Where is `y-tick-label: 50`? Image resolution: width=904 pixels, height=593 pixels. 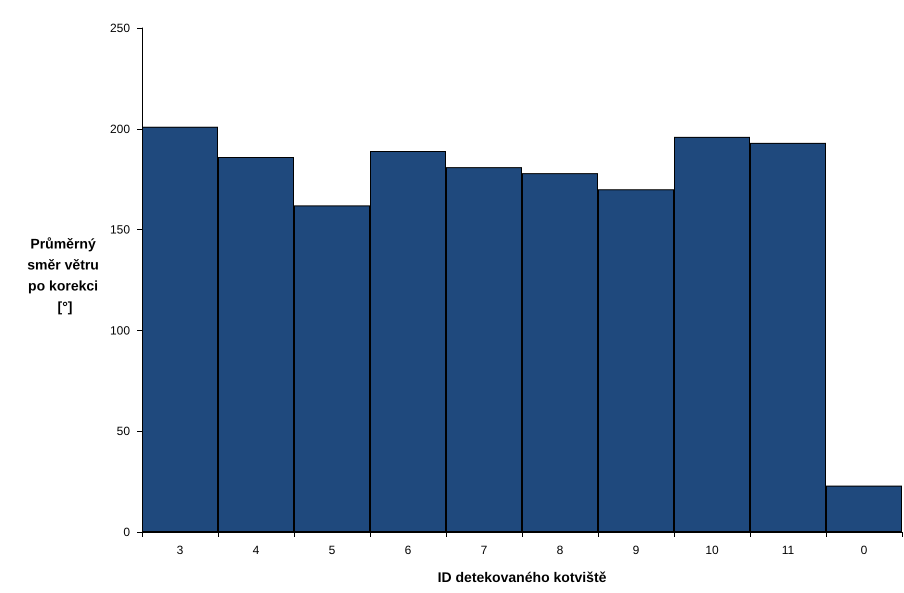 y-tick-label: 50 is located at coordinates (123, 431).